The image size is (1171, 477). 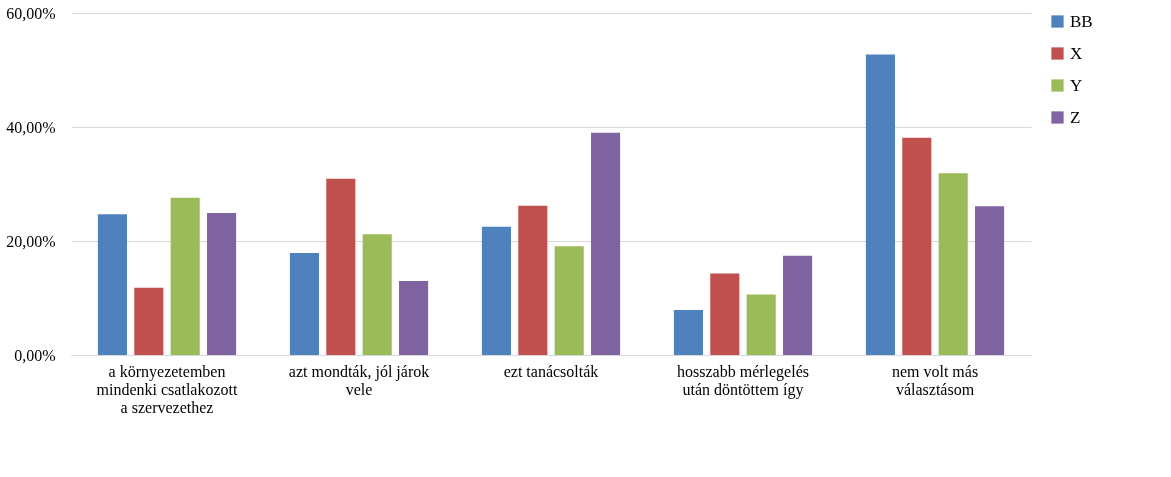 I want to click on legend-label: Y, so click(x=1076, y=85).